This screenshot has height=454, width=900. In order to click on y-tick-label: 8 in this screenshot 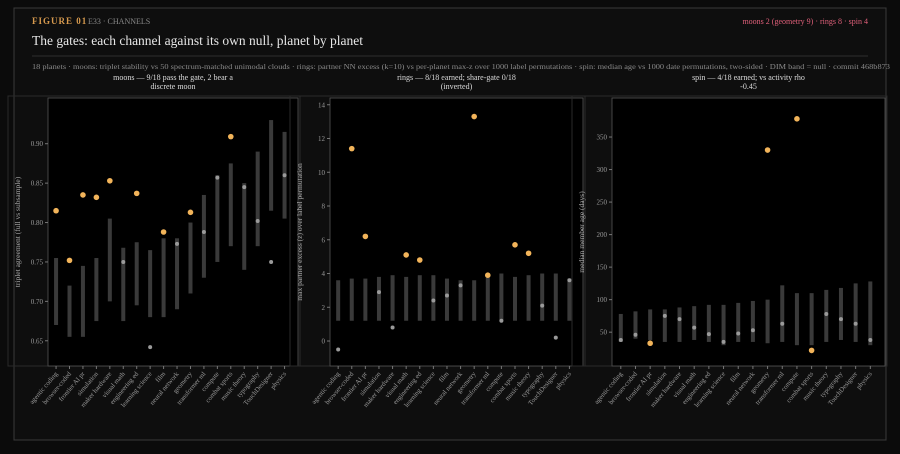, I will do `click(324, 207)`.